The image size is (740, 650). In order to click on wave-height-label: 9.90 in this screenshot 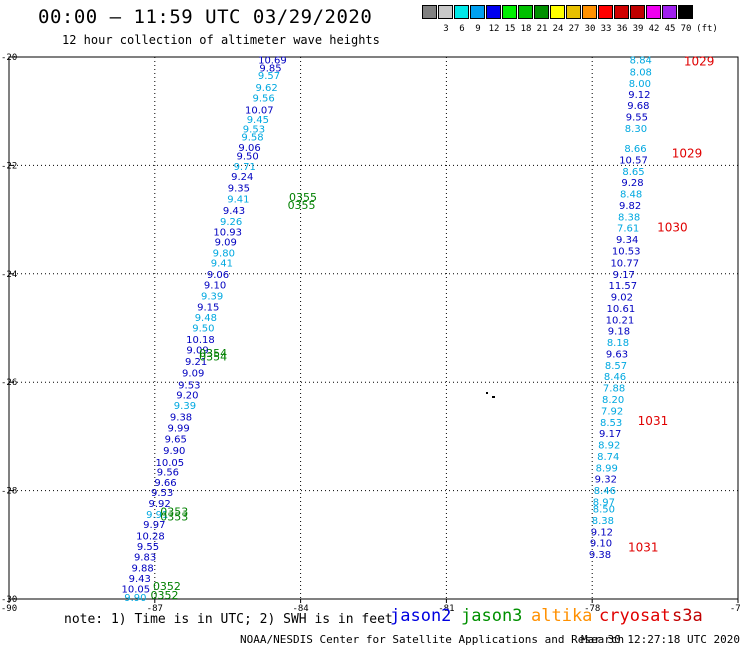, I will do `click(135, 598)`.